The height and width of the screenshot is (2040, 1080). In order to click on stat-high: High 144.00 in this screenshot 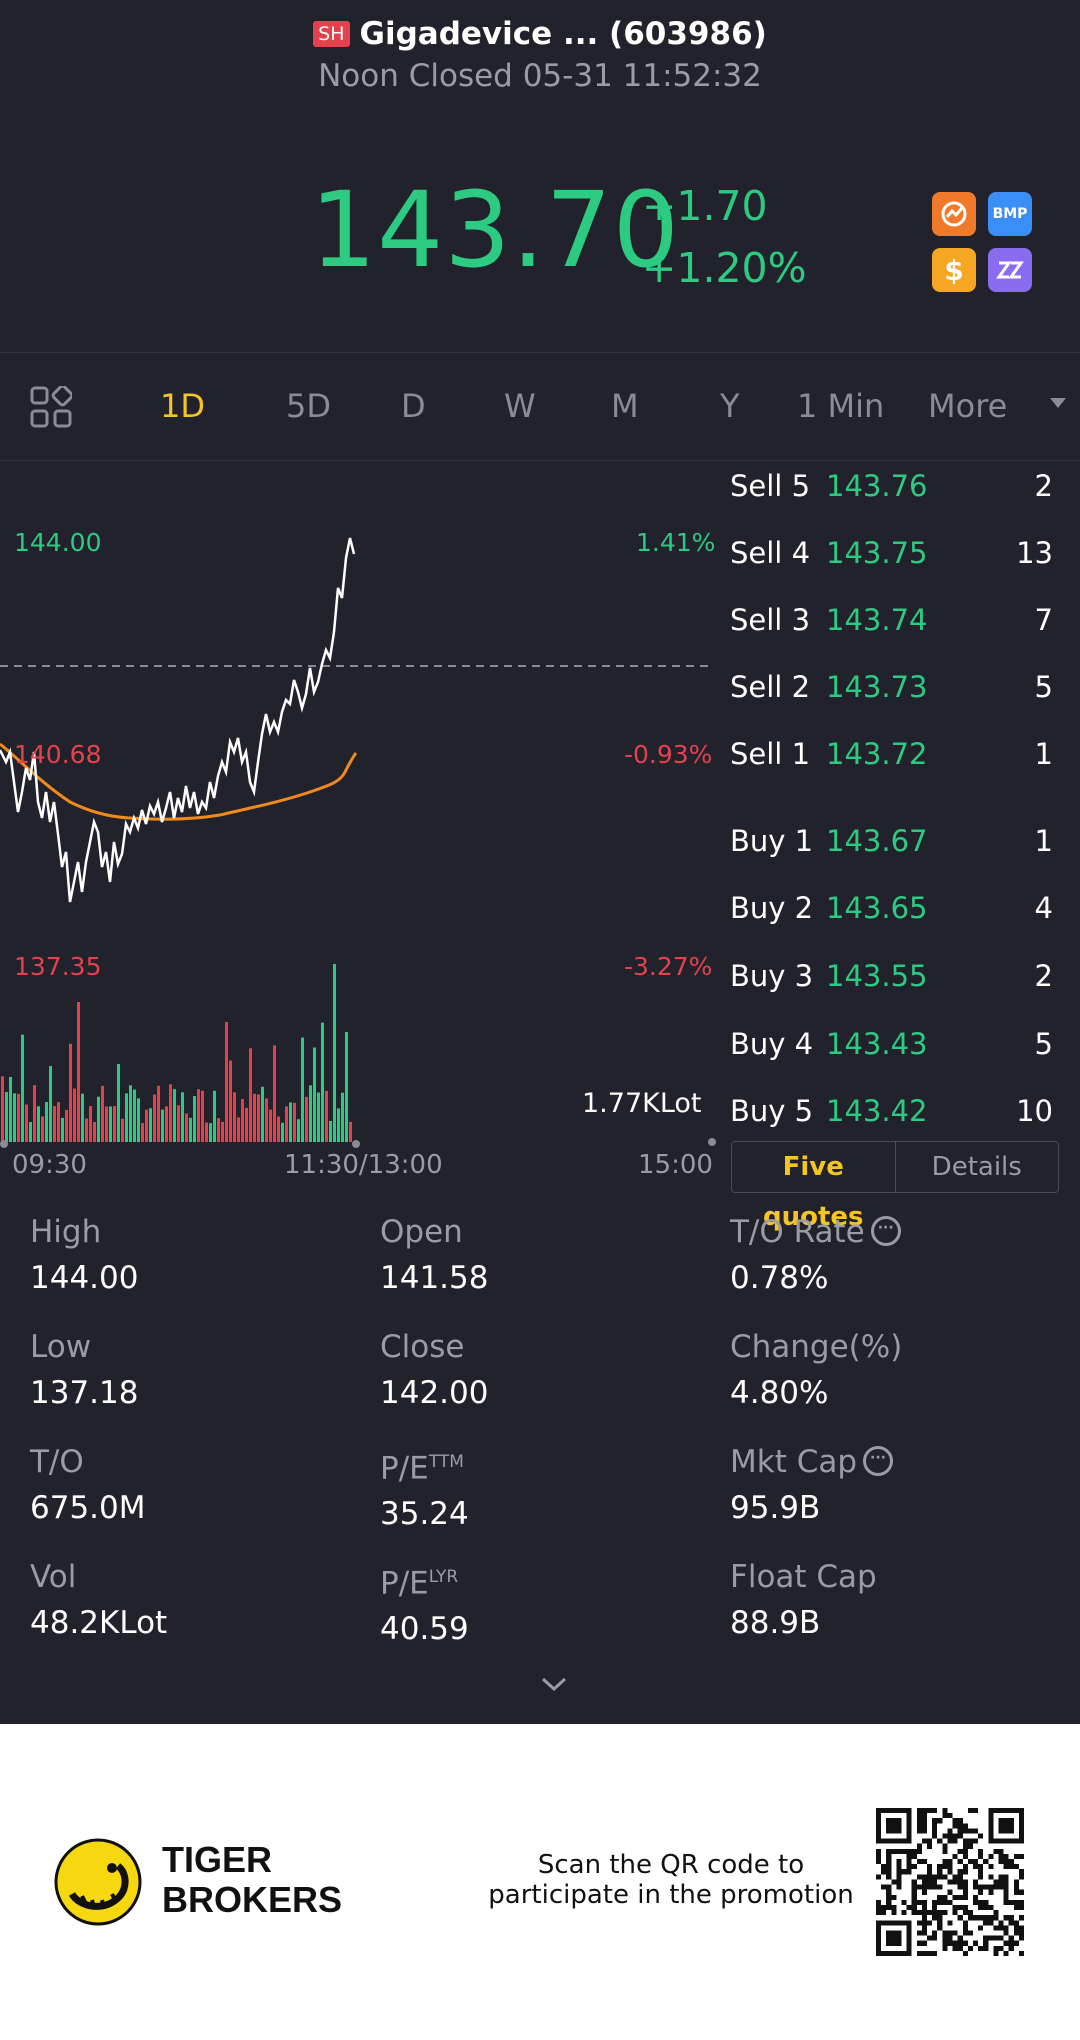, I will do `click(84, 1255)`.